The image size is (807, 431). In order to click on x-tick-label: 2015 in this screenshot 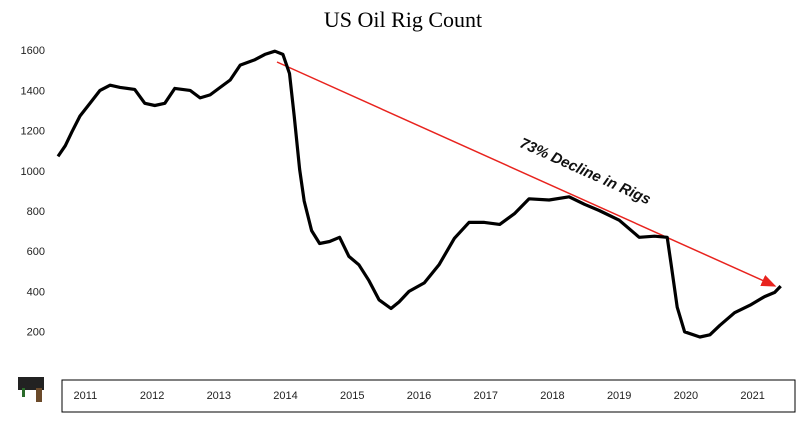, I will do `click(352, 396)`.